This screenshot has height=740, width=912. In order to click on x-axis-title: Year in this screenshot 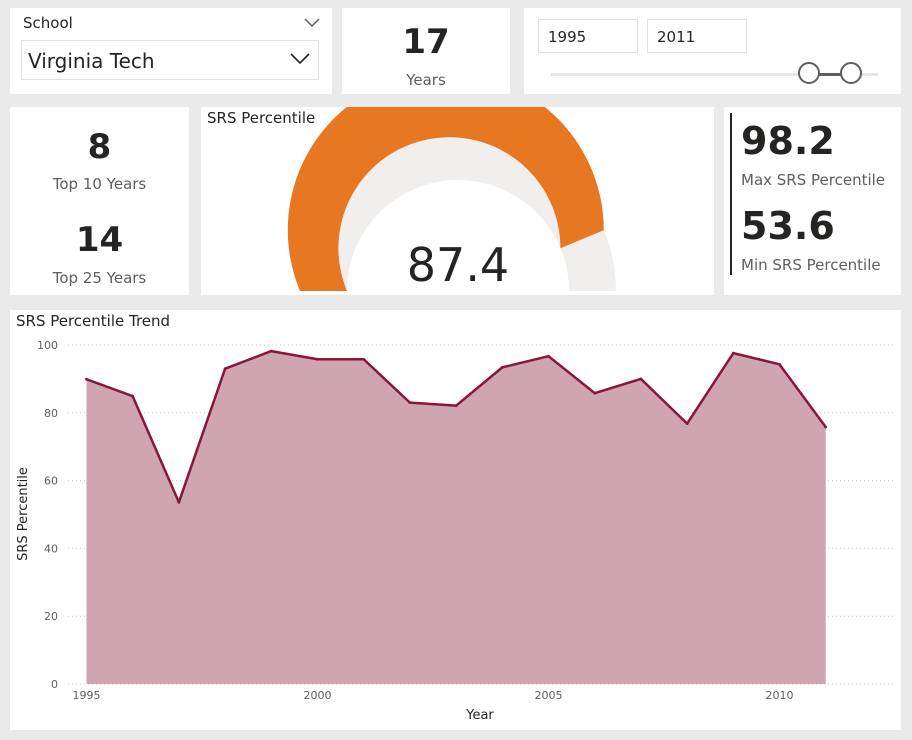, I will do `click(479, 715)`.